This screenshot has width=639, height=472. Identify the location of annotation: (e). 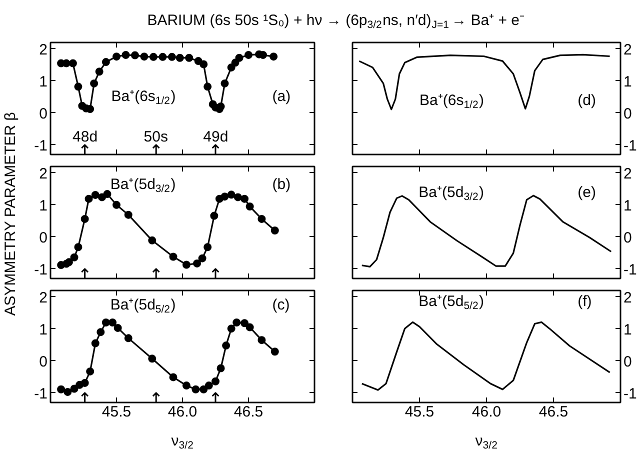
(587, 192).